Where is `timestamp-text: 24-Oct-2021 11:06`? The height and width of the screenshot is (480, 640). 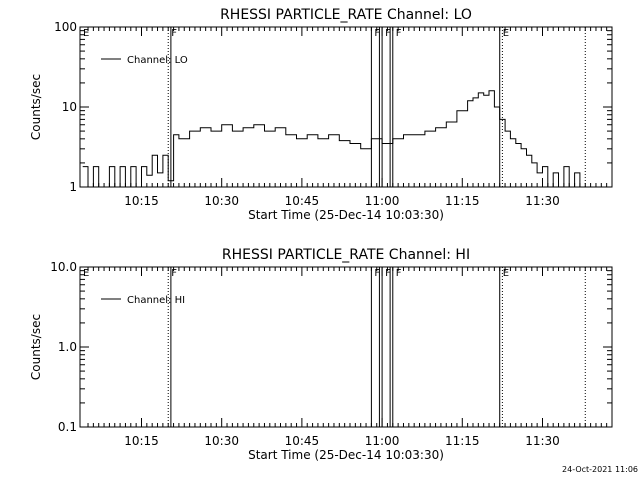
timestamp-text: 24-Oct-2021 11:06 is located at coordinates (600, 469).